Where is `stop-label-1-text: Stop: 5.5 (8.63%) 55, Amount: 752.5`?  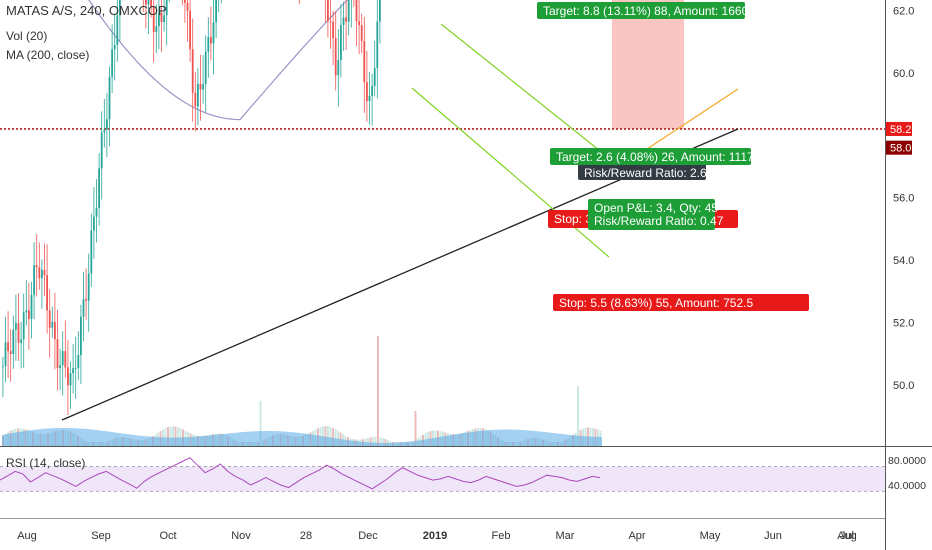 stop-label-1-text: Stop: 5.5 (8.63%) 55, Amount: 752.5 is located at coordinates (656, 303).